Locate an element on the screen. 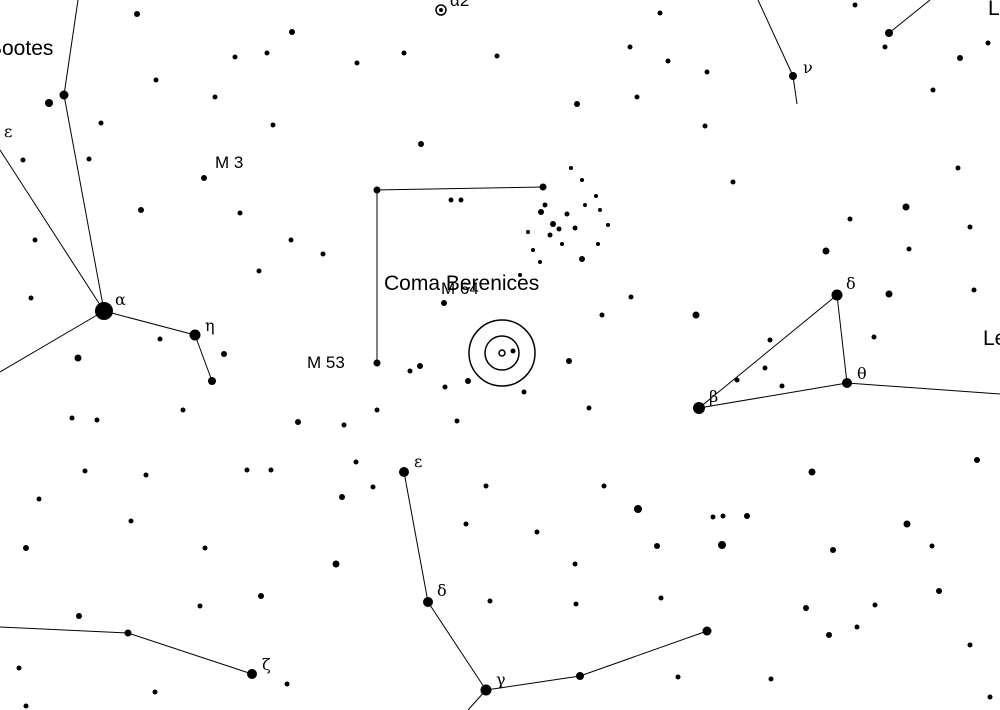 The width and height of the screenshot is (1000, 710). star-virgo-delta is located at coordinates (428, 602).